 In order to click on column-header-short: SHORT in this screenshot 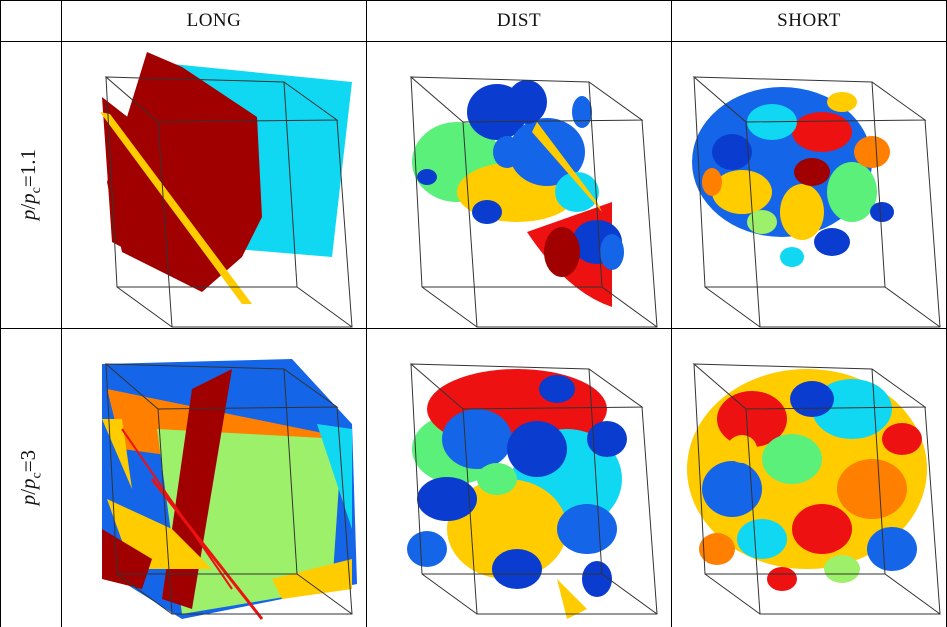, I will do `click(809, 20)`.